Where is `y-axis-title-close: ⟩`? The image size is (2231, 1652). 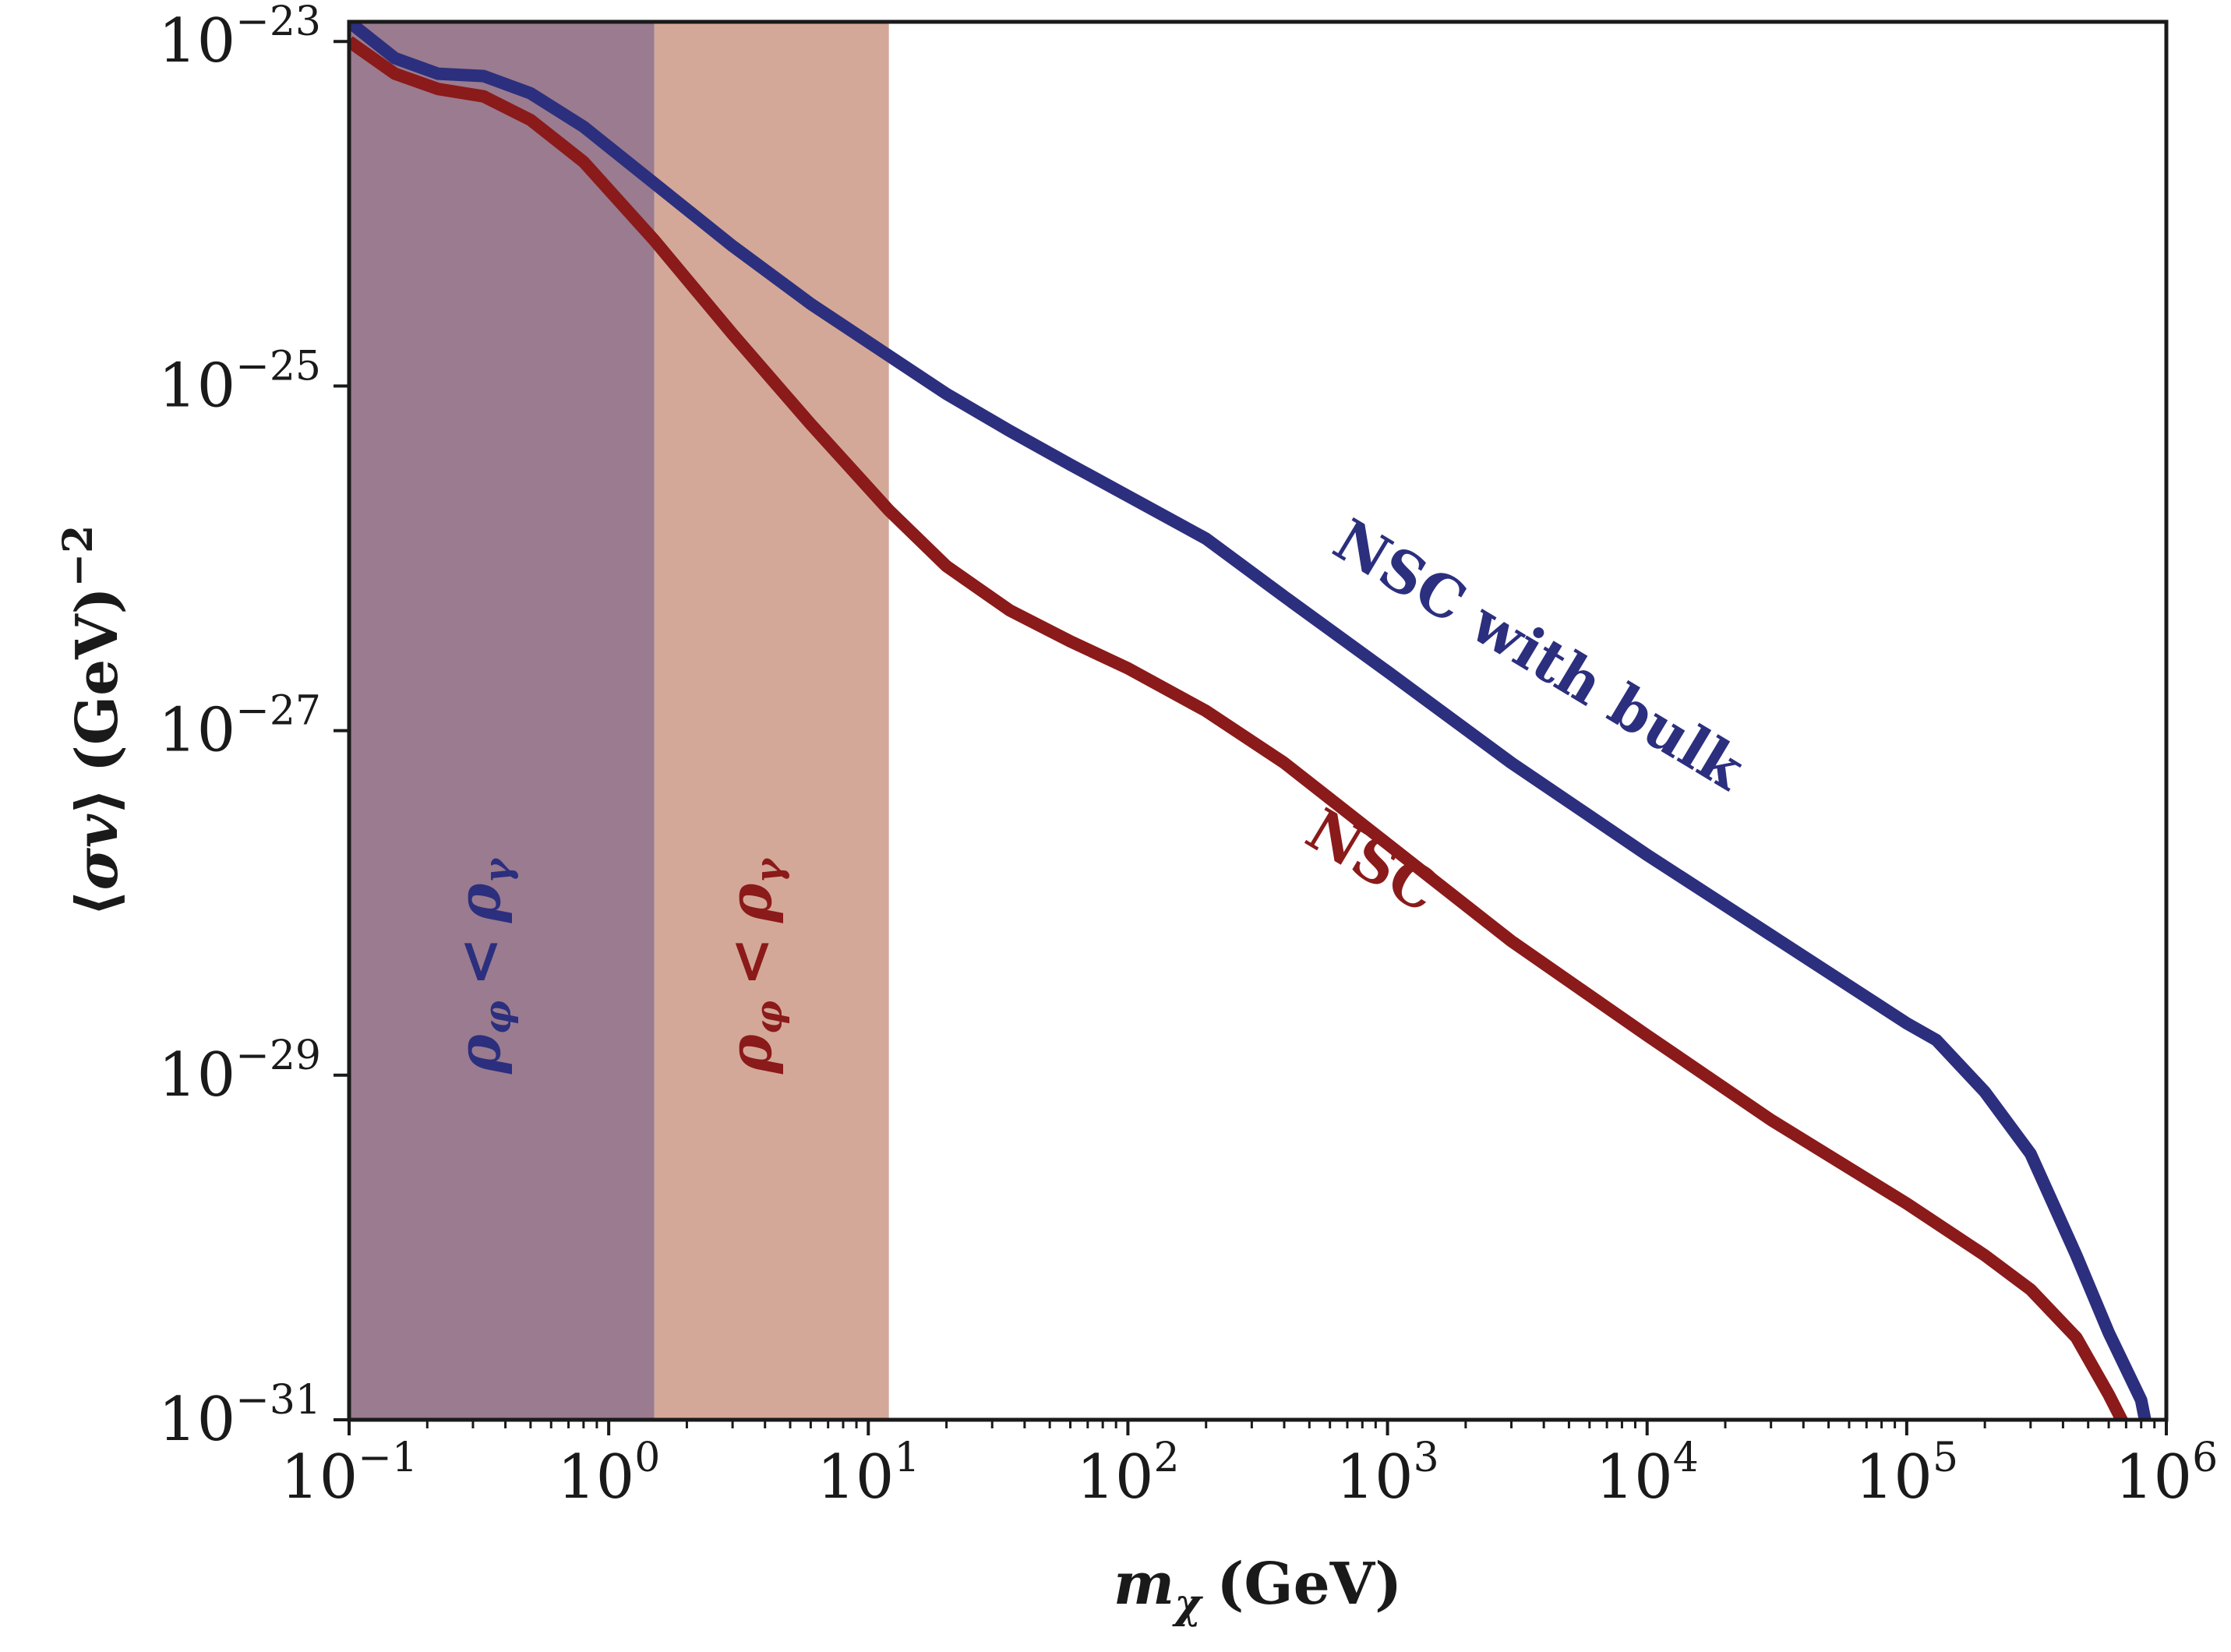
y-axis-title-close: ⟩ is located at coordinates (97, 801).